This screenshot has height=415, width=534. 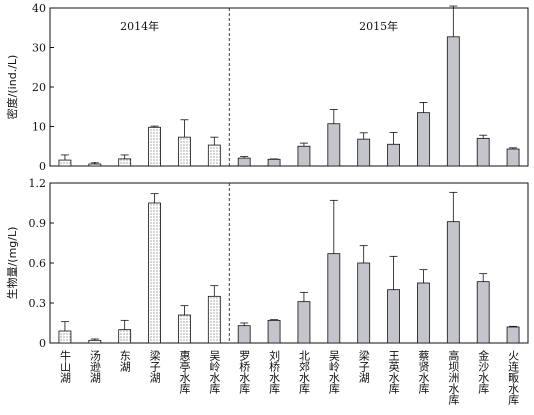 What do you see at coordinates (513, 378) in the screenshot?
I see `category-label: 火连畈水库` at bounding box center [513, 378].